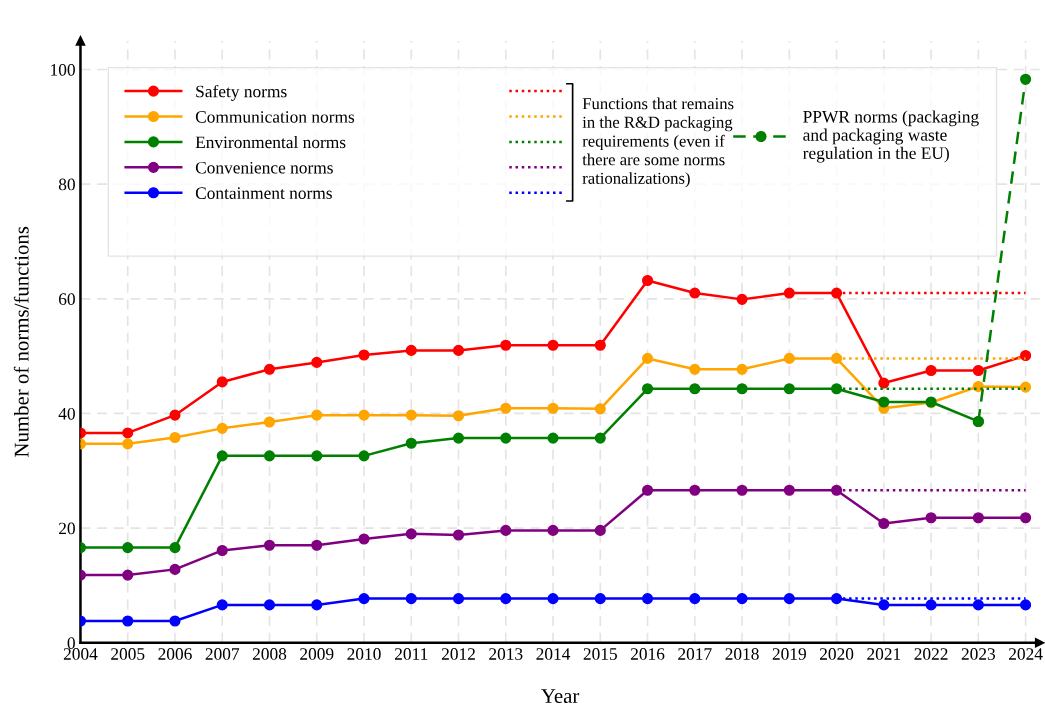 This screenshot has height=704, width=1045. What do you see at coordinates (506, 654) in the screenshot?
I see `x-tick-label: 2013` at bounding box center [506, 654].